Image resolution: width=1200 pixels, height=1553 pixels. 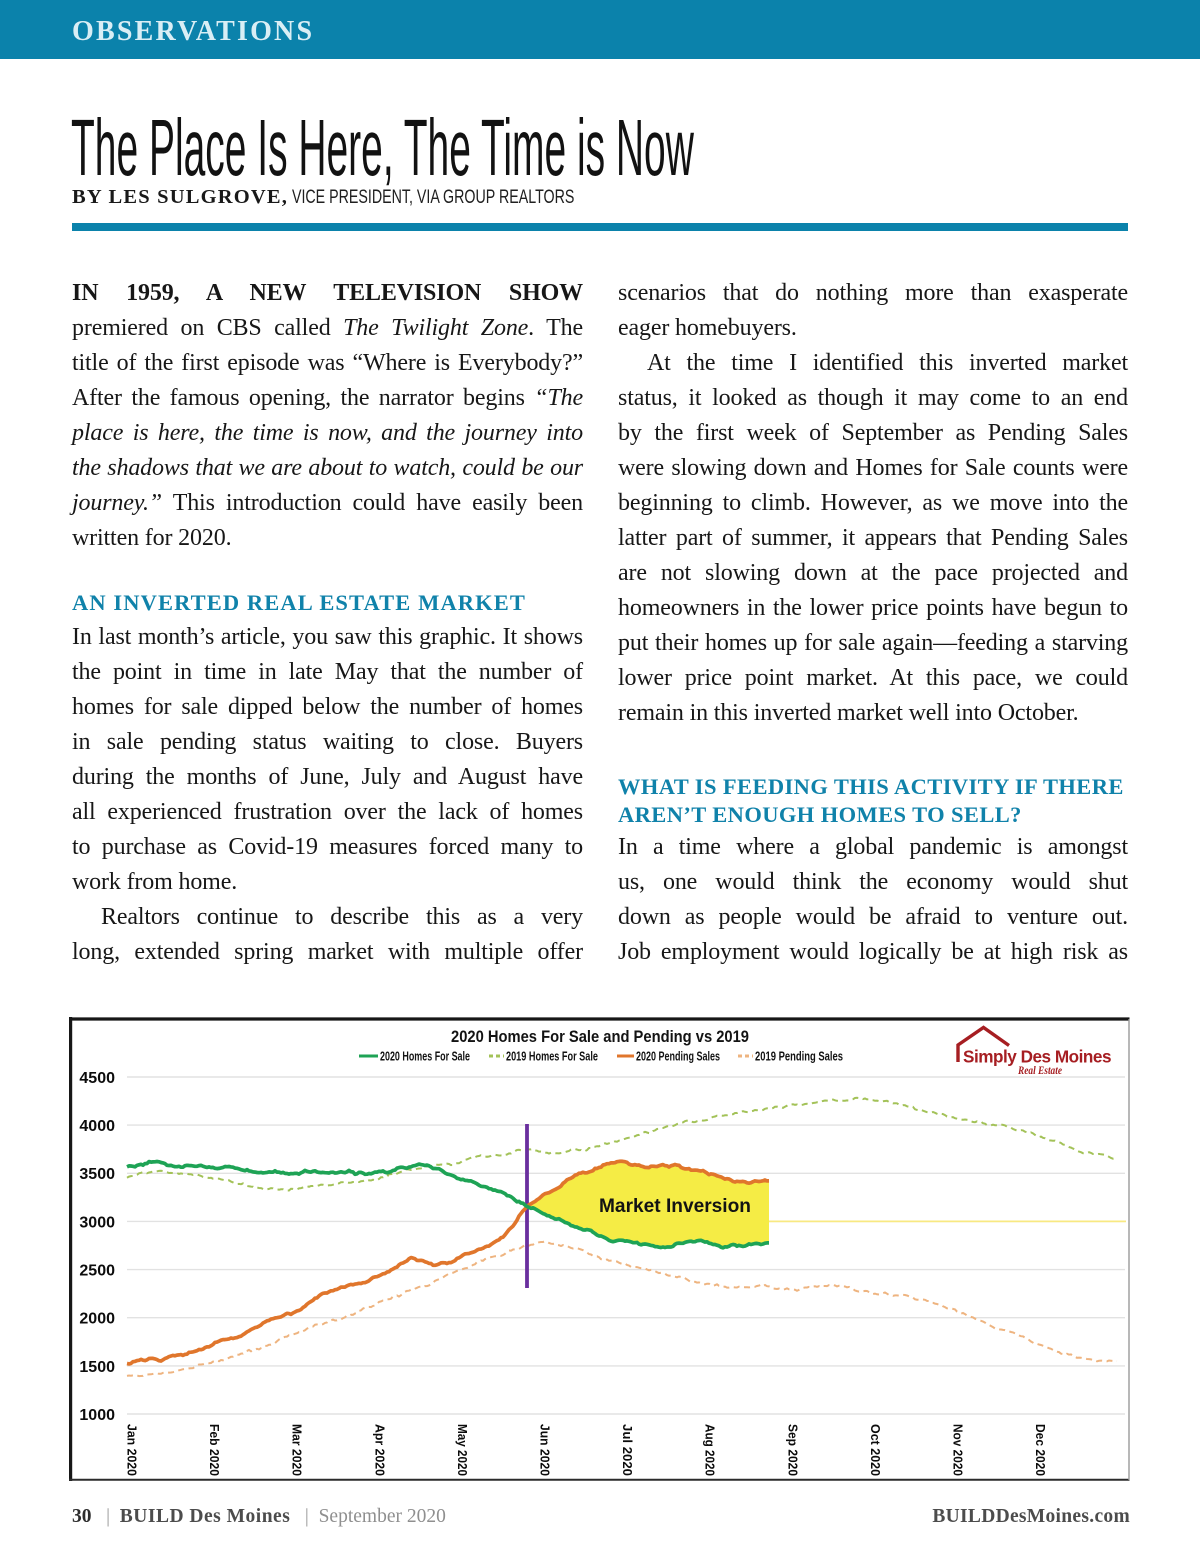 I want to click on svg-text: Market Inversion, so click(x=675, y=1206).